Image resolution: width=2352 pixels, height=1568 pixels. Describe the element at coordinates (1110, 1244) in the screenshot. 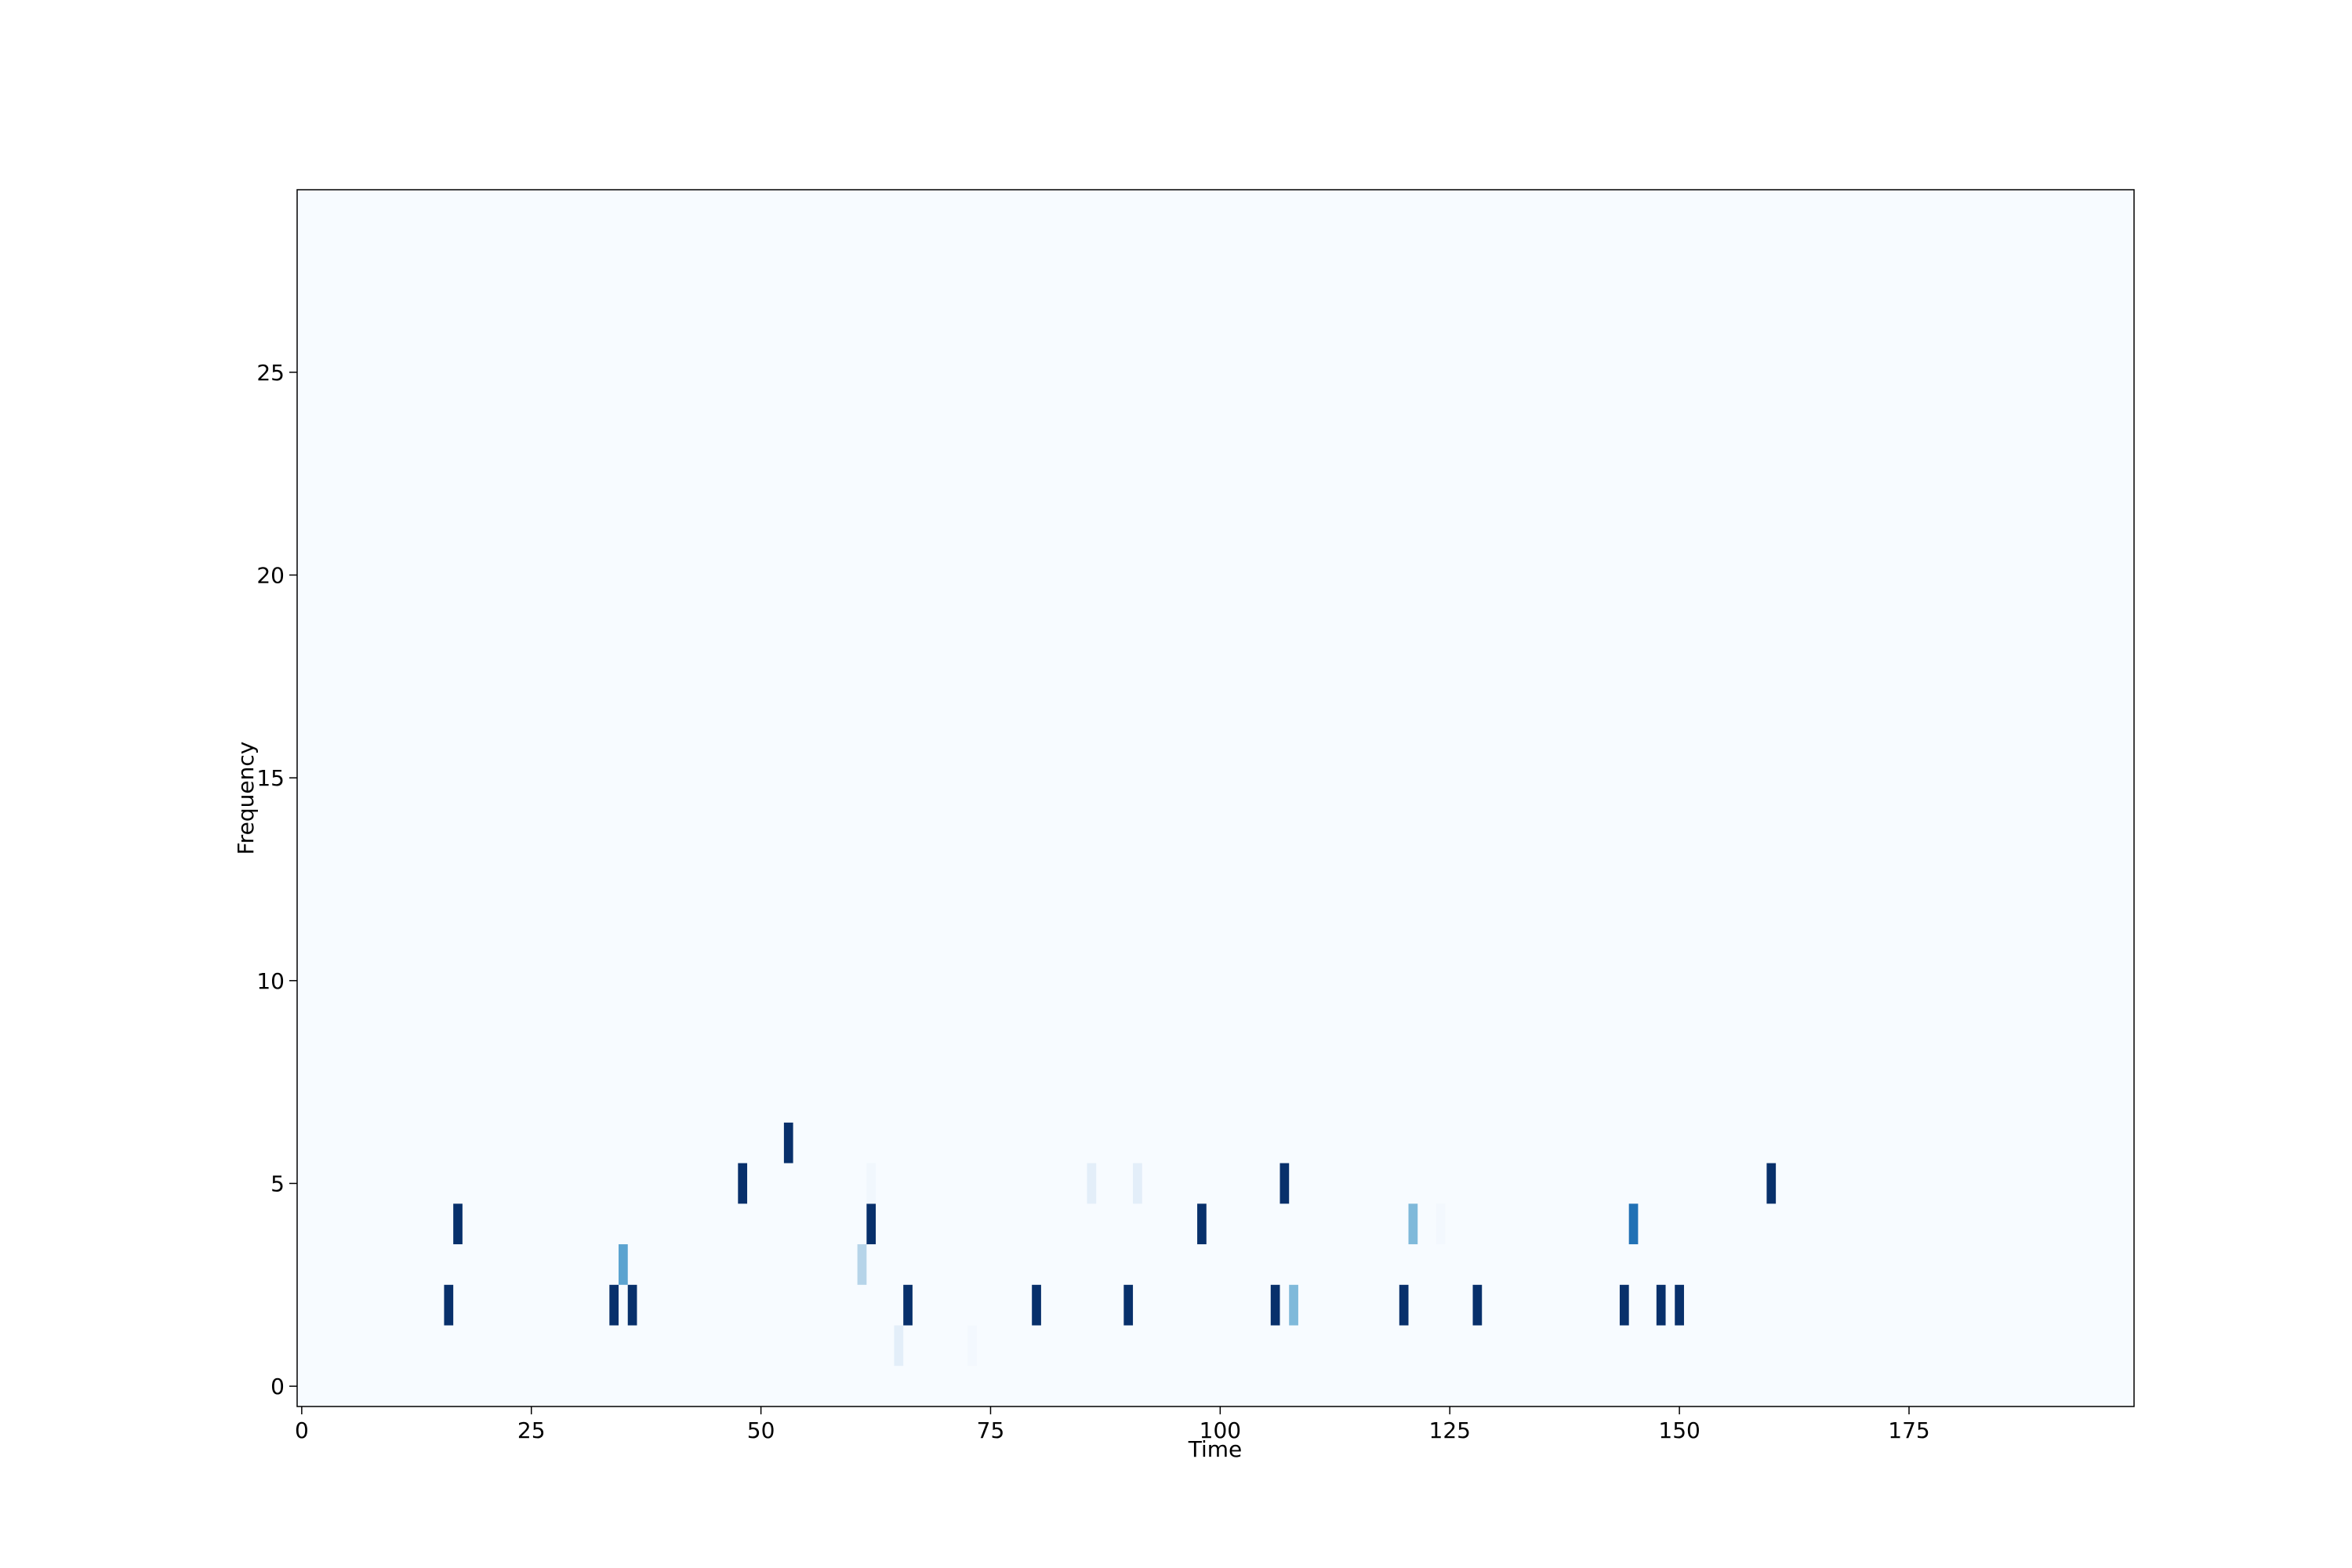

I see `heatmap-cells` at that location.